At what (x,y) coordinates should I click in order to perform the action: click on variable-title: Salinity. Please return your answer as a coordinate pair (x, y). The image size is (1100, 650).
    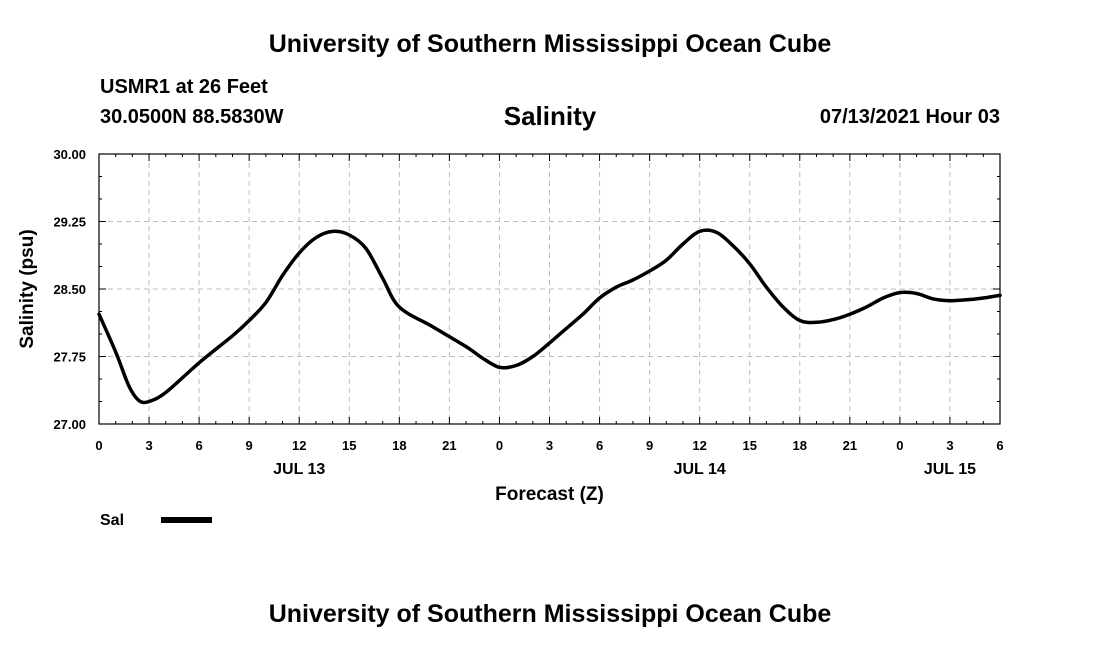
    Looking at the image, I should click on (550, 116).